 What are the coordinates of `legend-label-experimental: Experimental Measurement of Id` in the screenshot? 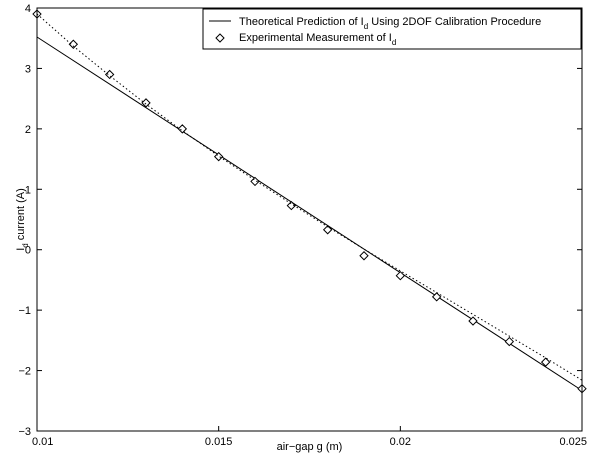 It's located at (317, 39).